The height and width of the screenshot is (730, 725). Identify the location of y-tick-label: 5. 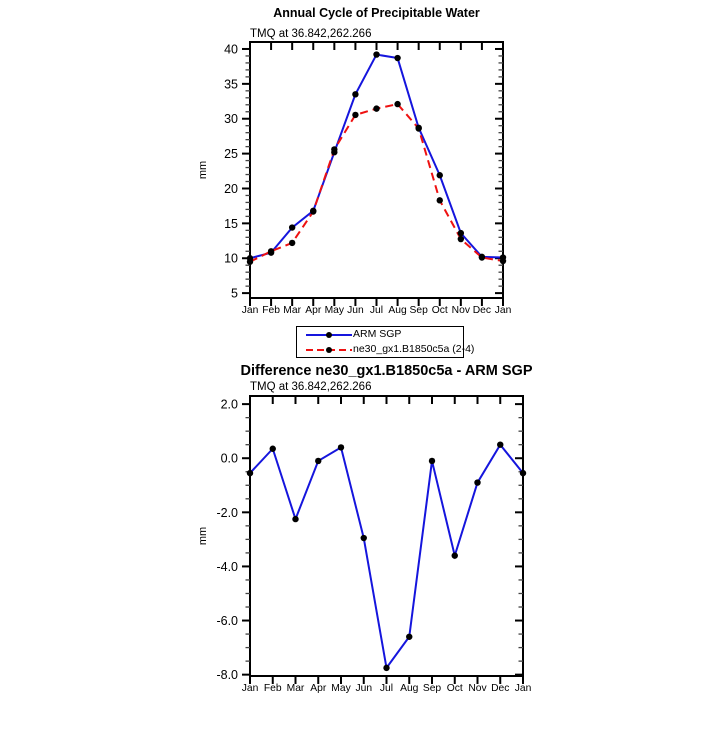
(234, 294).